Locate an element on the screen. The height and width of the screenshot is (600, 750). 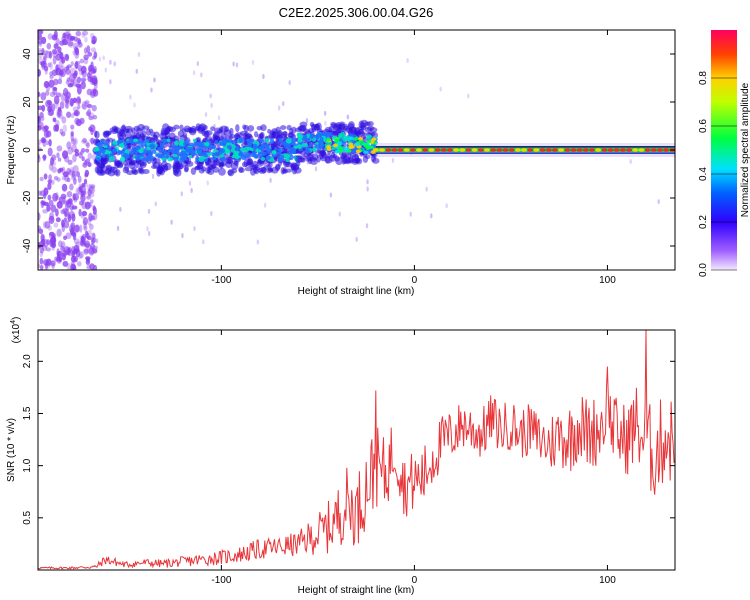
snr-ytick-label: 1.0 is located at coordinates (27, 465).